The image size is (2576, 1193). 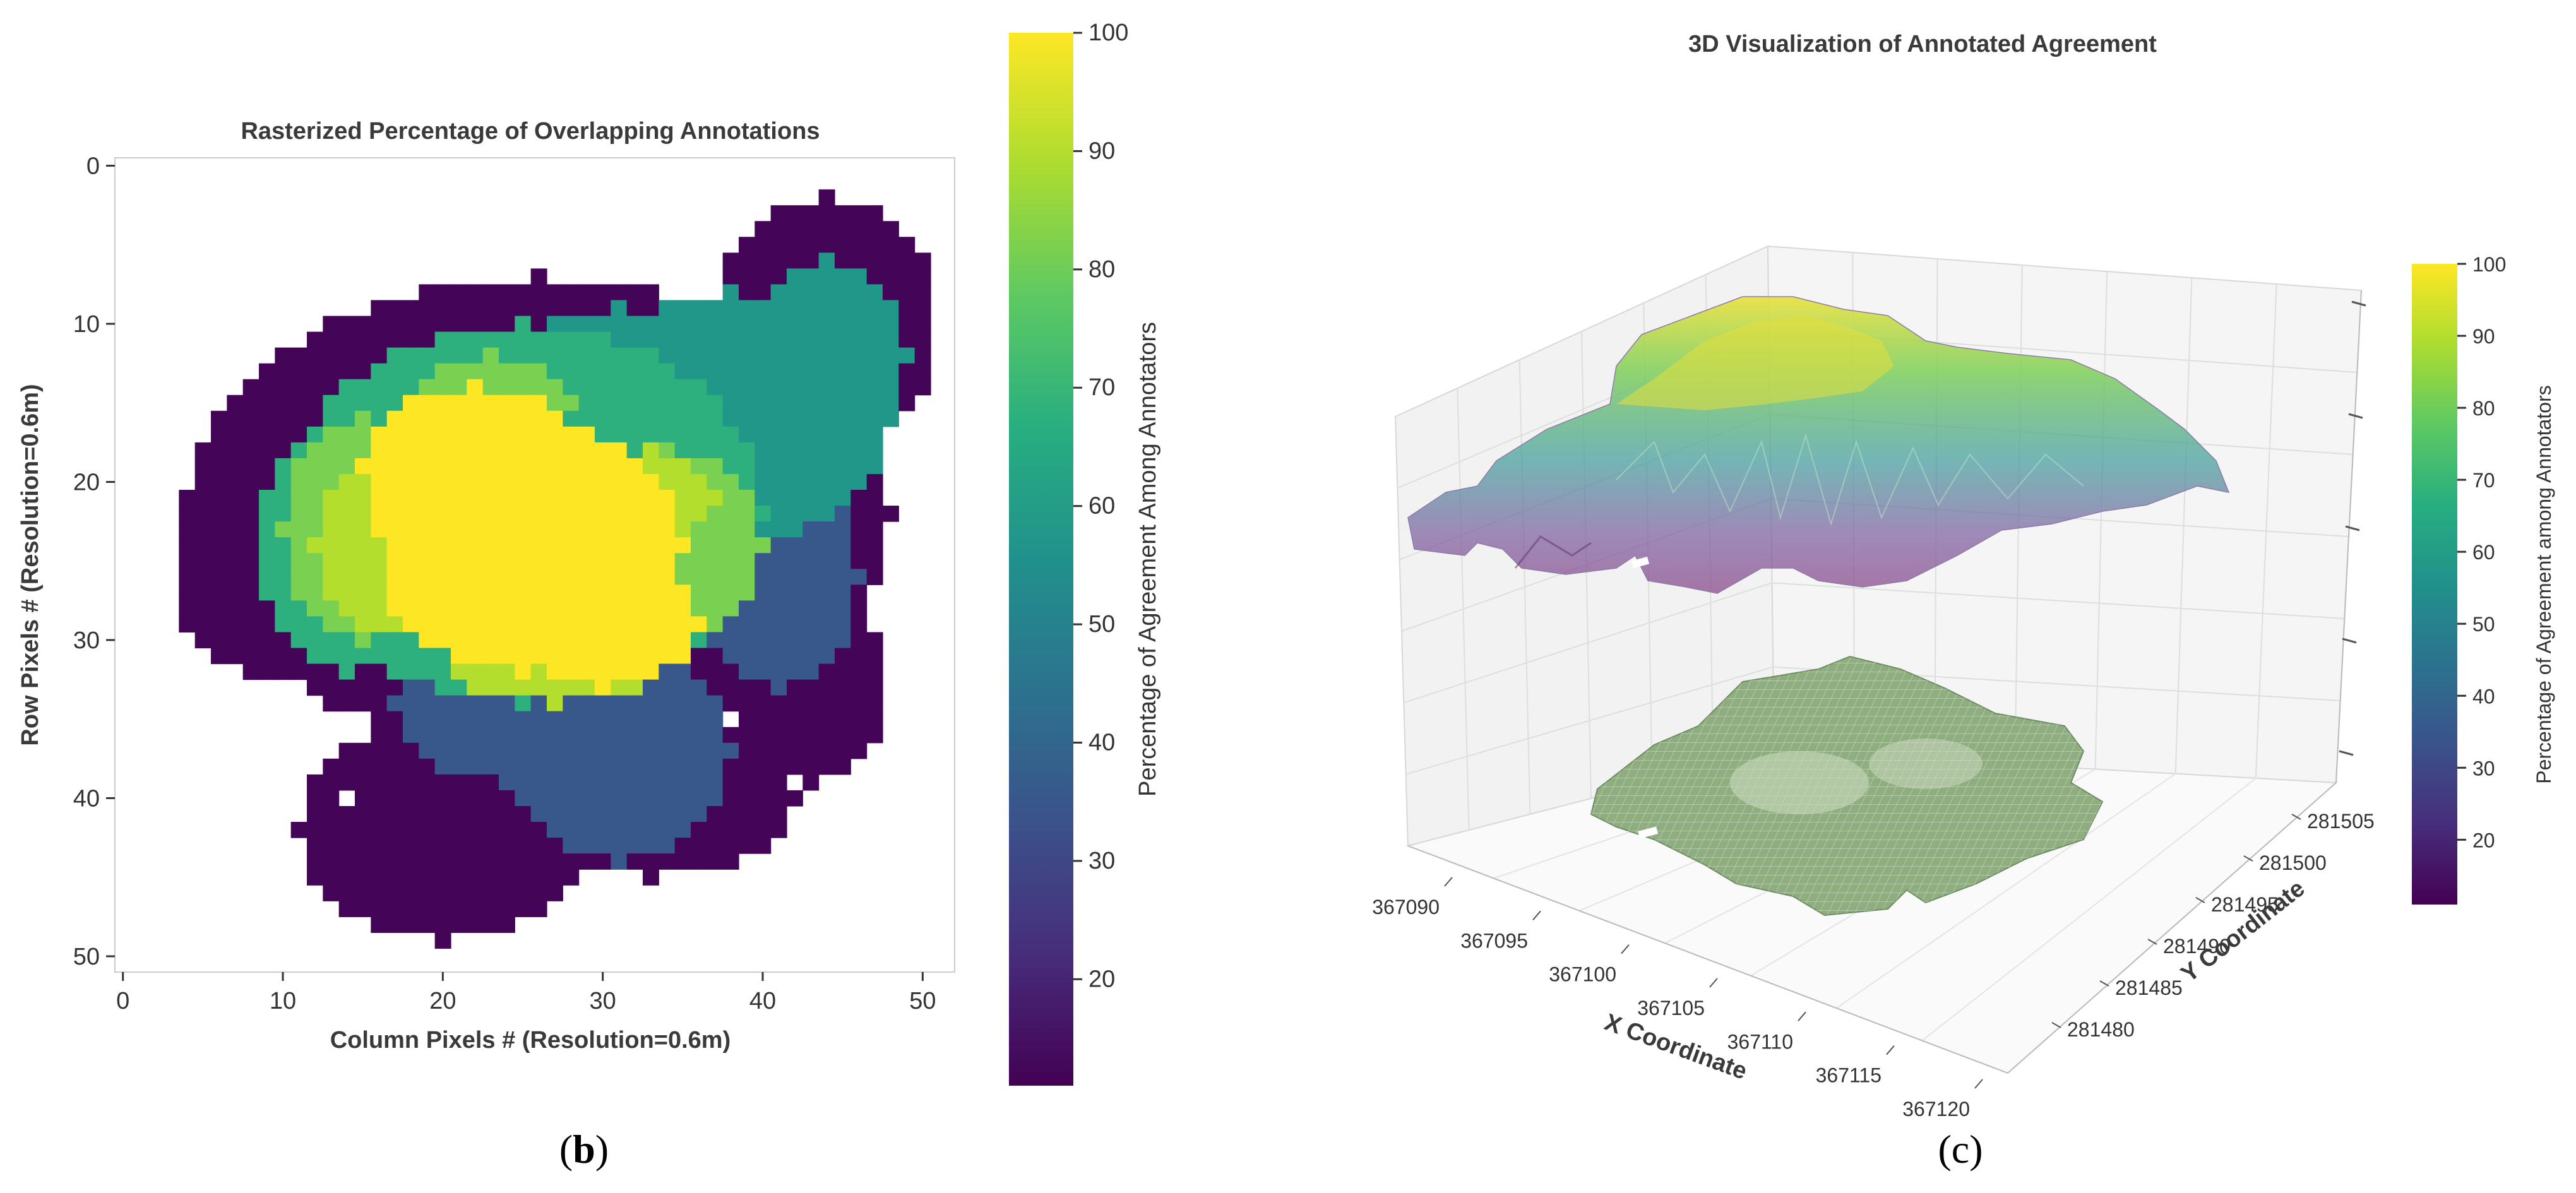 I want to click on surface-y-tick-label: 281495, so click(x=2245, y=904).